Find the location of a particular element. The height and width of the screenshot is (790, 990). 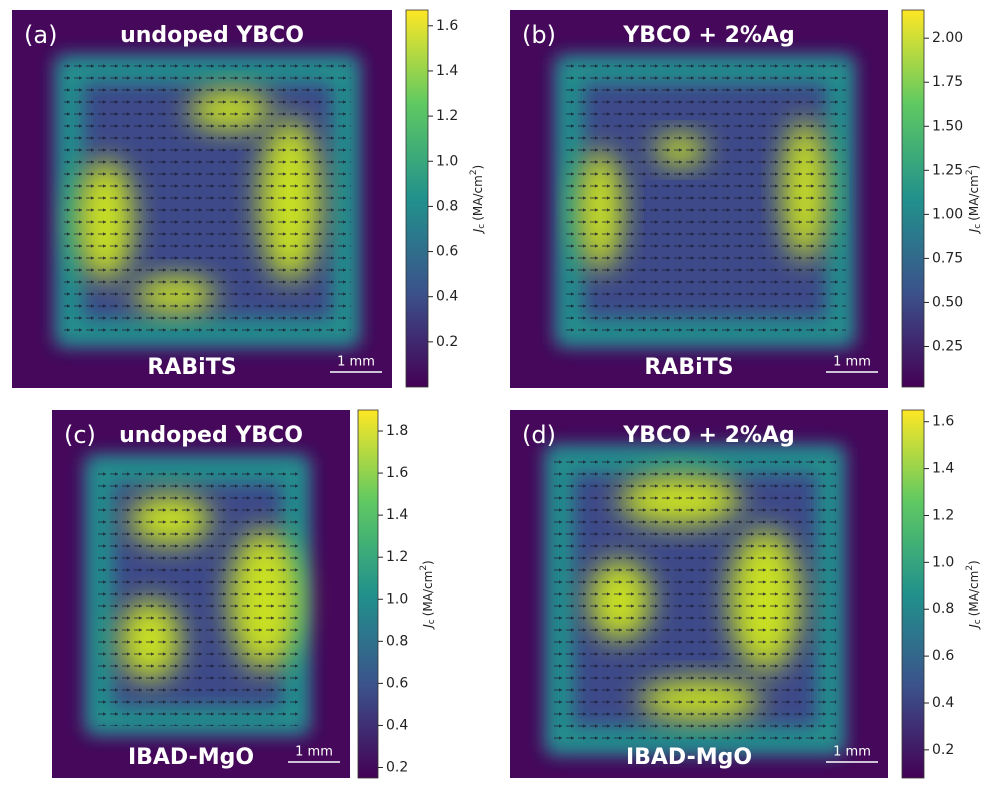

panel-label: (b) is located at coordinates (539, 35).